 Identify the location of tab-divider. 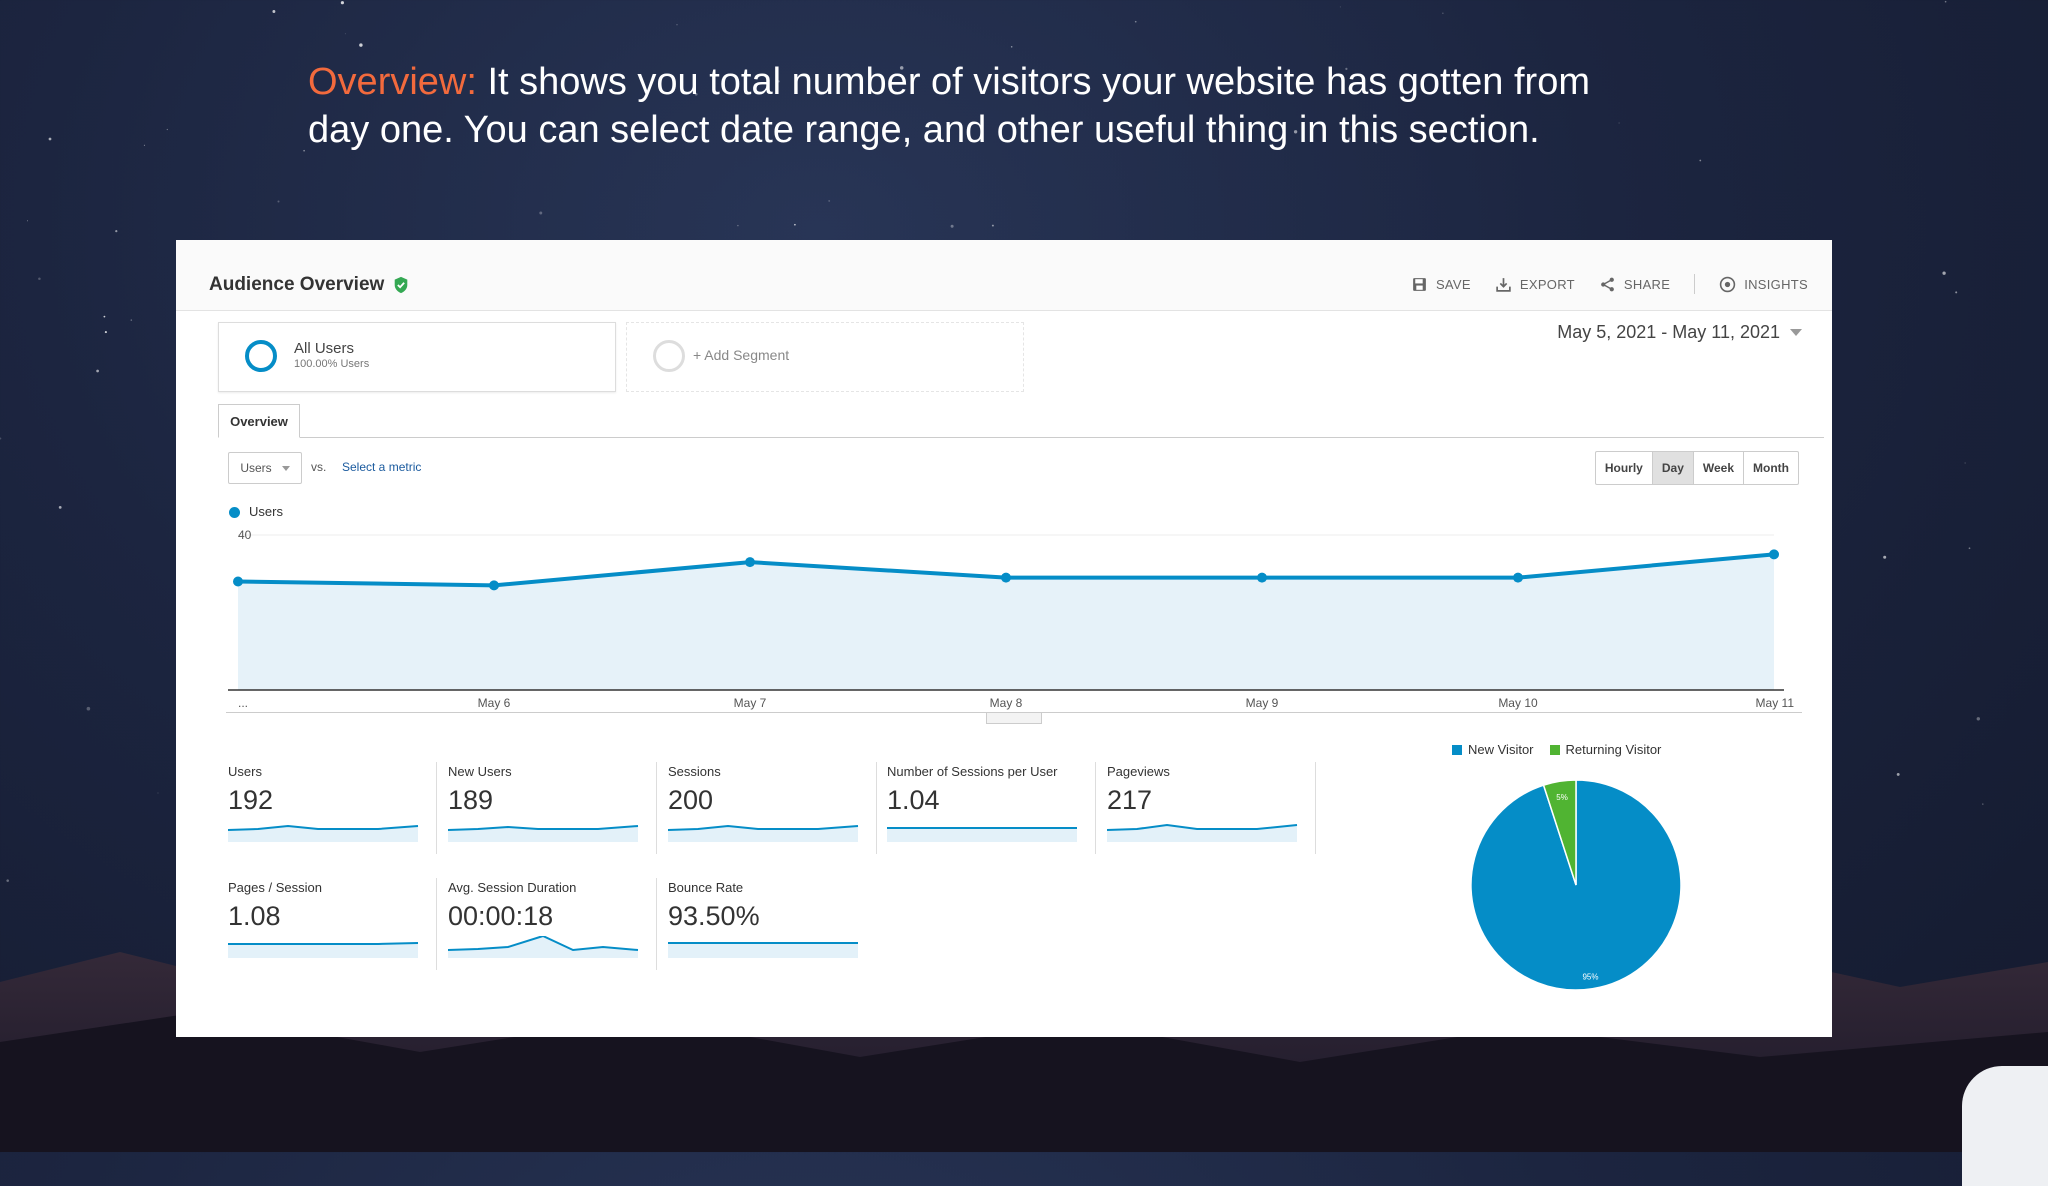
(1021, 437).